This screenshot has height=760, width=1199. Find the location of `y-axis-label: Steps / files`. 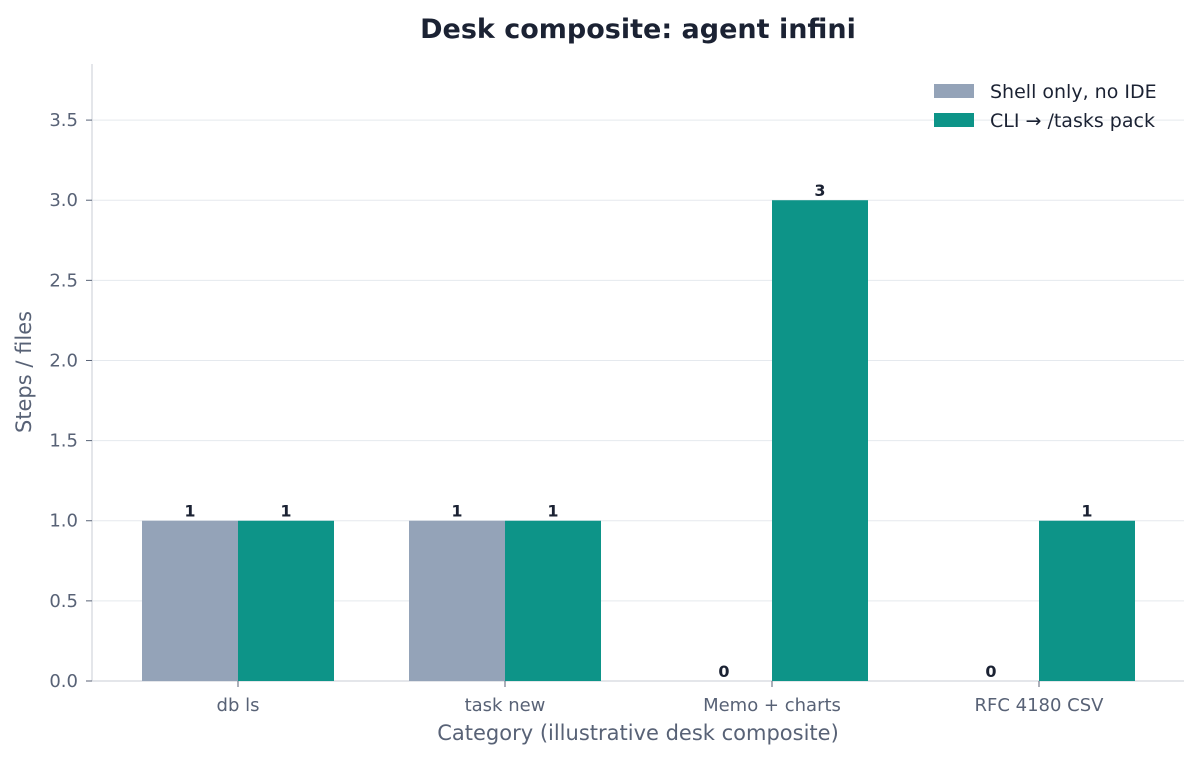

y-axis-label: Steps / files is located at coordinates (24, 372).